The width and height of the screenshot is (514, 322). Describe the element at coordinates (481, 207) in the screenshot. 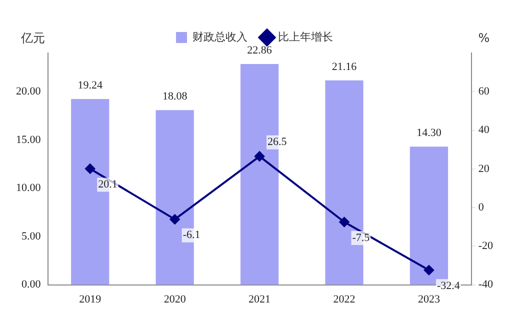

I see `y2-tick-label: 0` at that location.